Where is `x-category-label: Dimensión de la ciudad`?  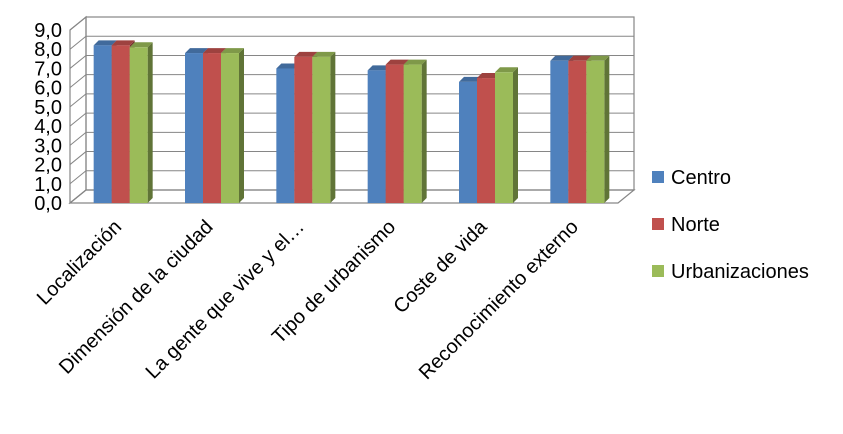 x-category-label: Dimensión de la ciudad is located at coordinates (136, 297).